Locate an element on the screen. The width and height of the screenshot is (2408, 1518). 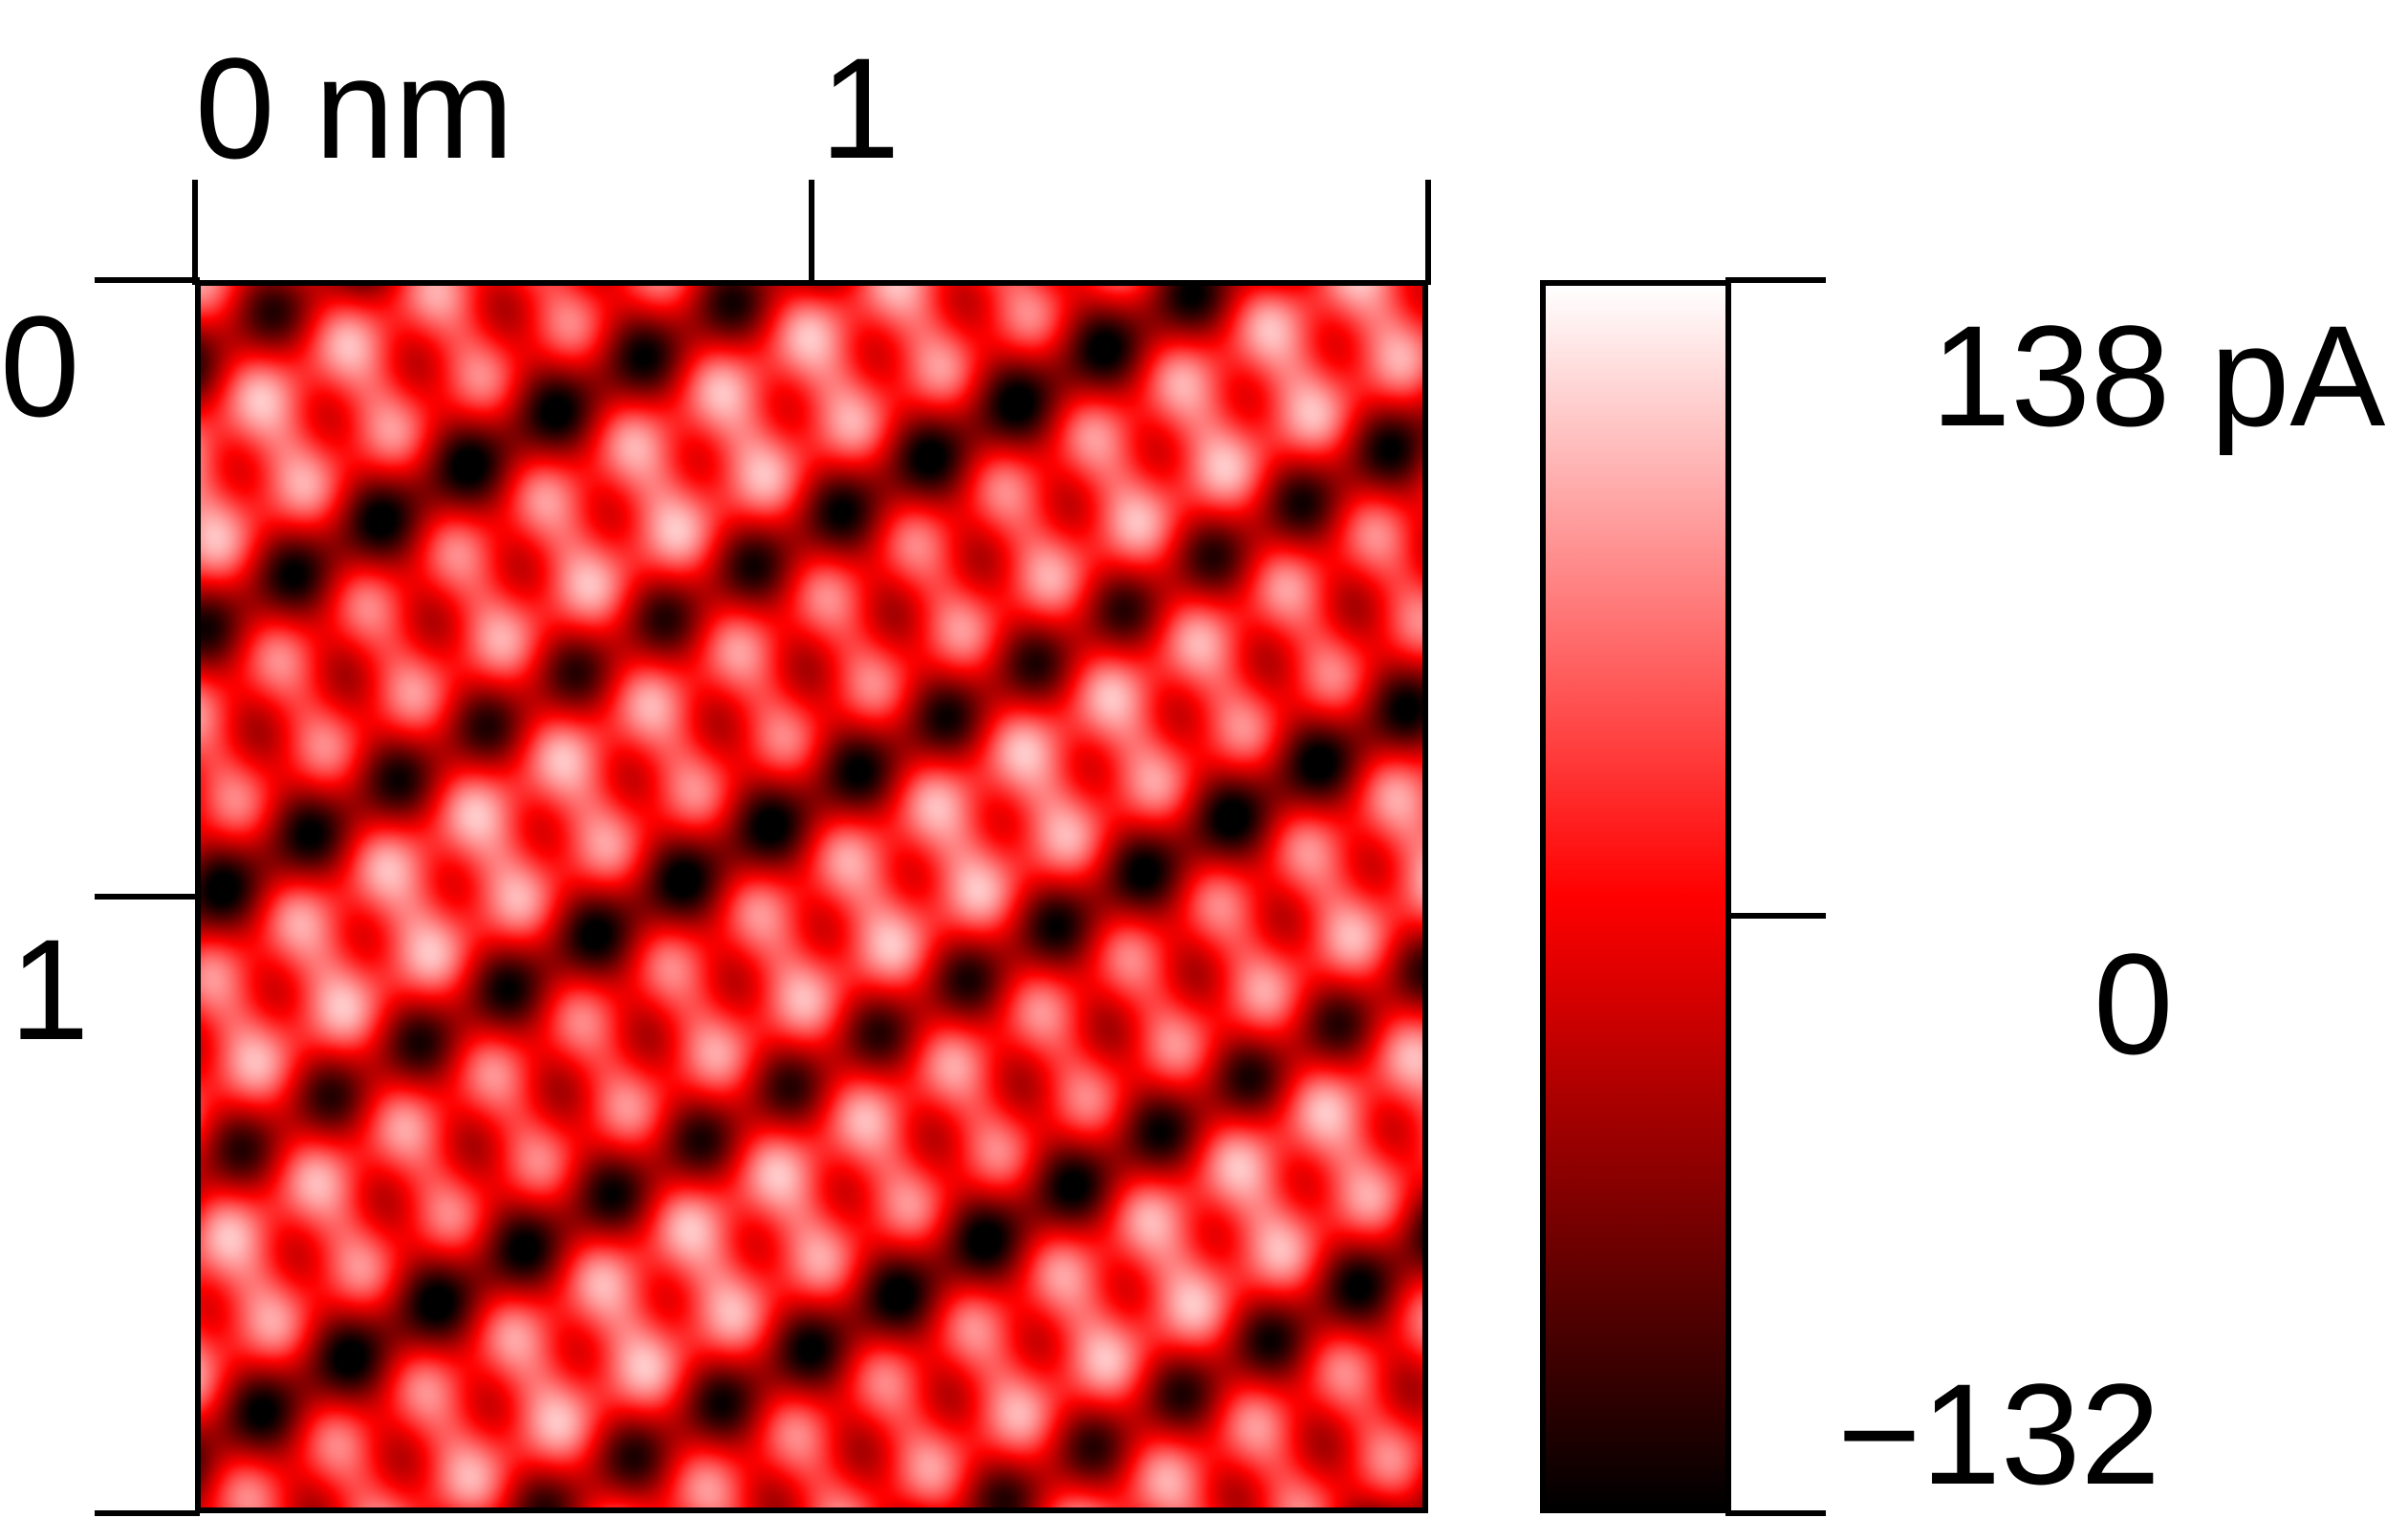
colorbar-zero-label: 0 is located at coordinates (2133, 1003).